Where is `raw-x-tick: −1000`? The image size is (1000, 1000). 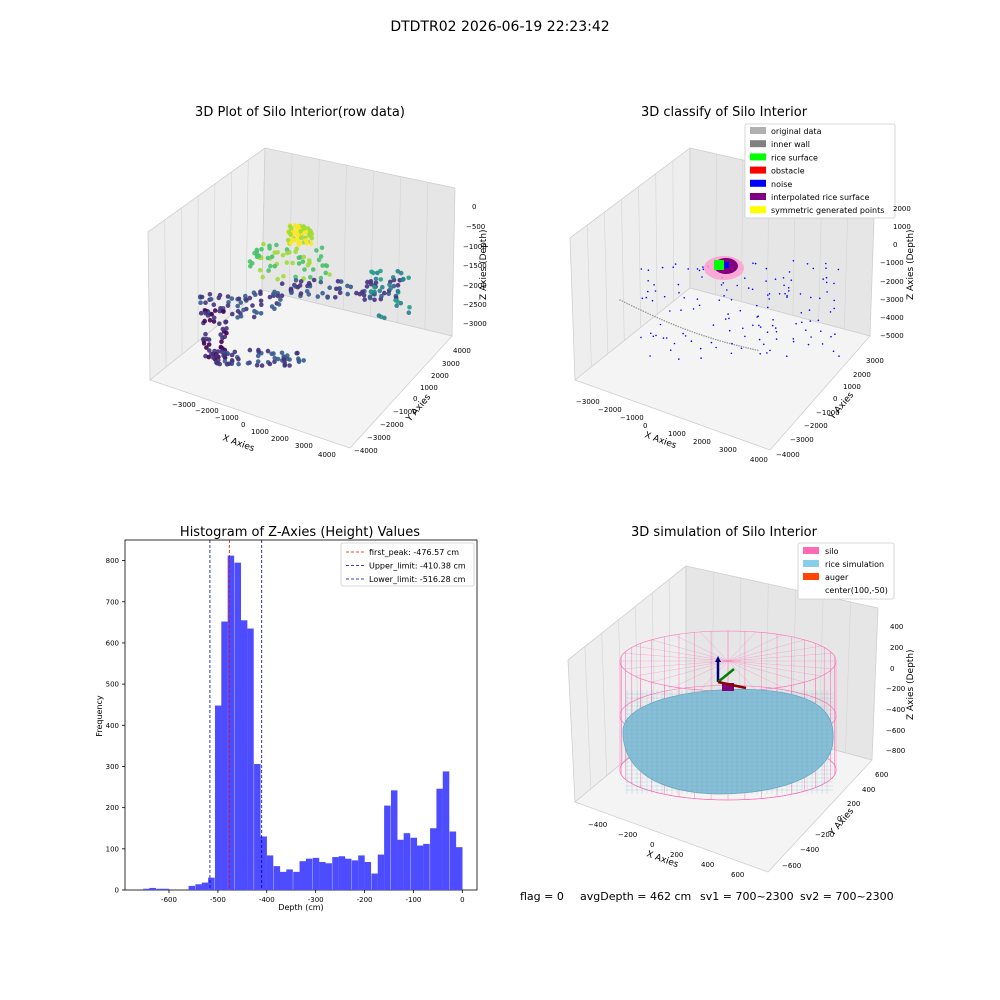
raw-x-tick: −1000 is located at coordinates (227, 418).